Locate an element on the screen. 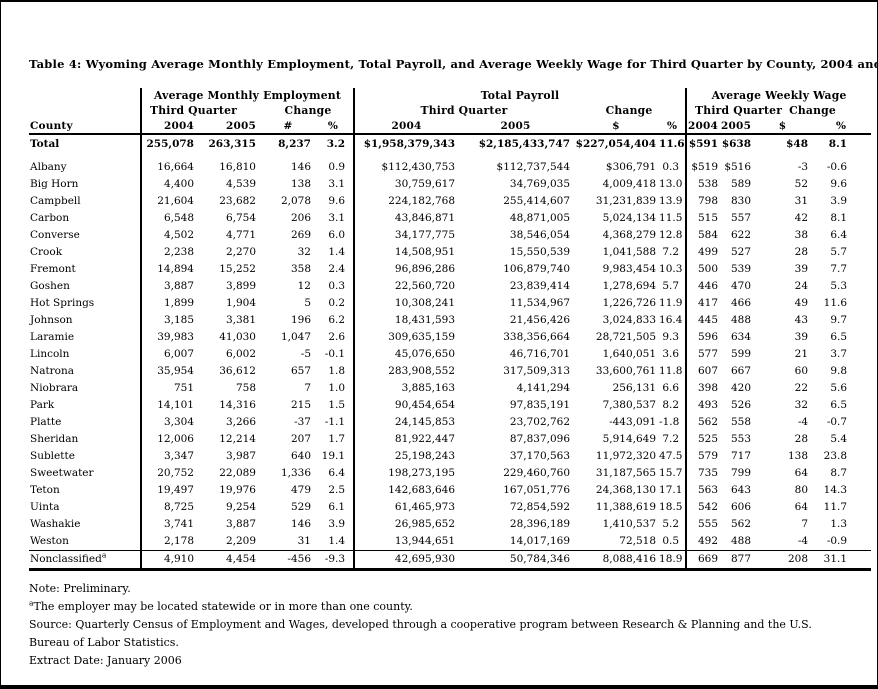  value-cell: 42,695,930 is located at coordinates (406, 560).